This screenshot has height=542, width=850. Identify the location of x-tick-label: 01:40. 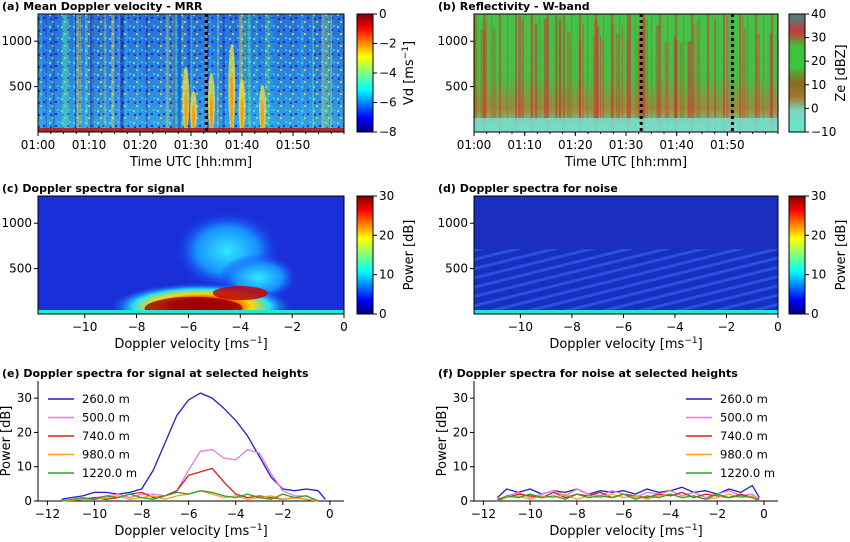
(242, 145).